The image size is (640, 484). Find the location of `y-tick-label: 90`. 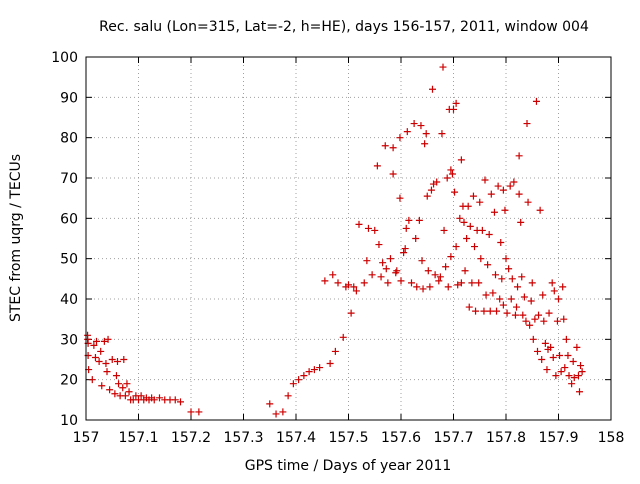

y-tick-label: 90 is located at coordinates (69, 98).